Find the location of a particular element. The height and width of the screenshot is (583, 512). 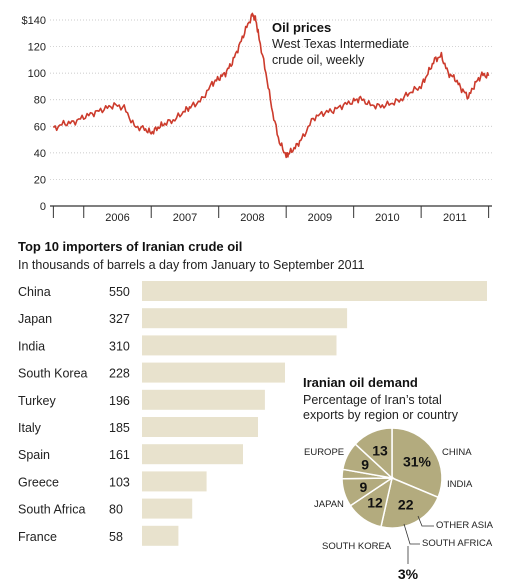

pie-chart-subtitle-1: Percentage of Iran’s total is located at coordinates (372, 400).